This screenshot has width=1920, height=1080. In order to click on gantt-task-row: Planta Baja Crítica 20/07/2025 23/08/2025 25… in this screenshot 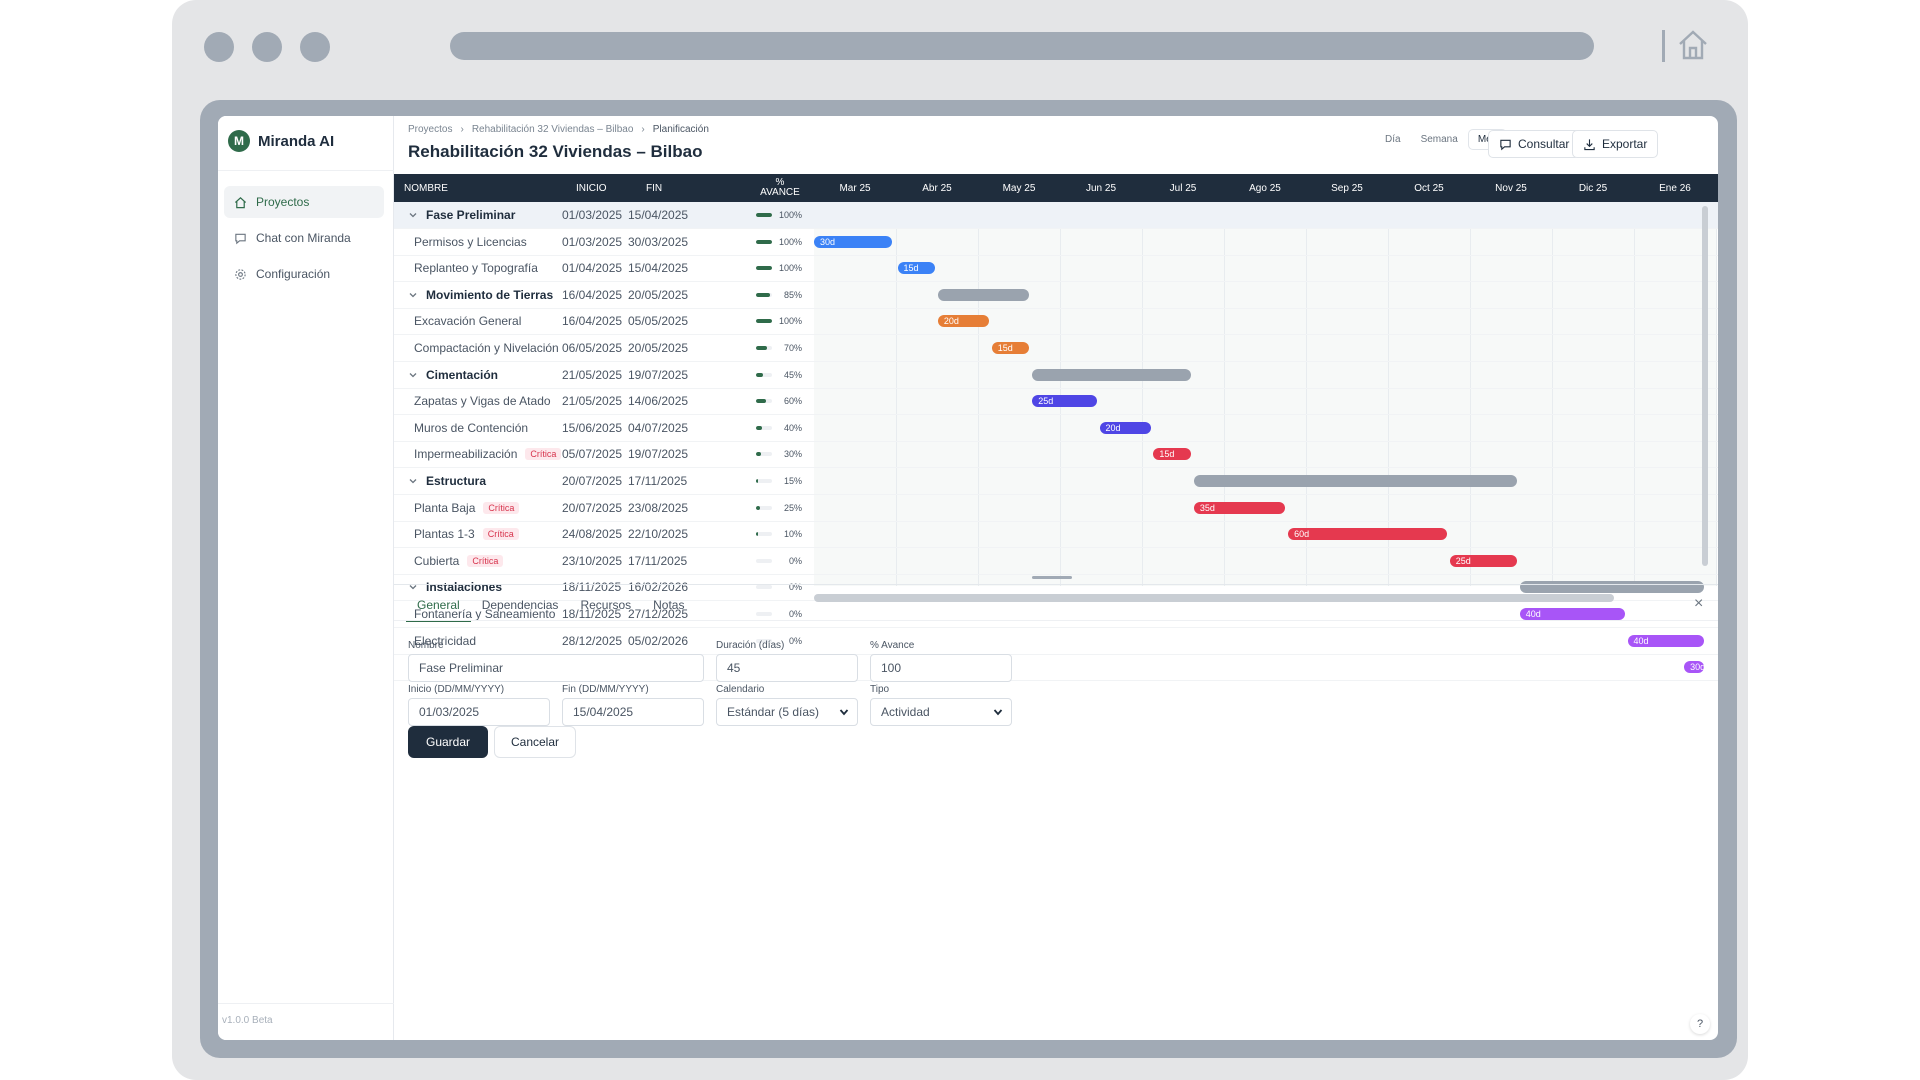, I will do `click(1056, 508)`.